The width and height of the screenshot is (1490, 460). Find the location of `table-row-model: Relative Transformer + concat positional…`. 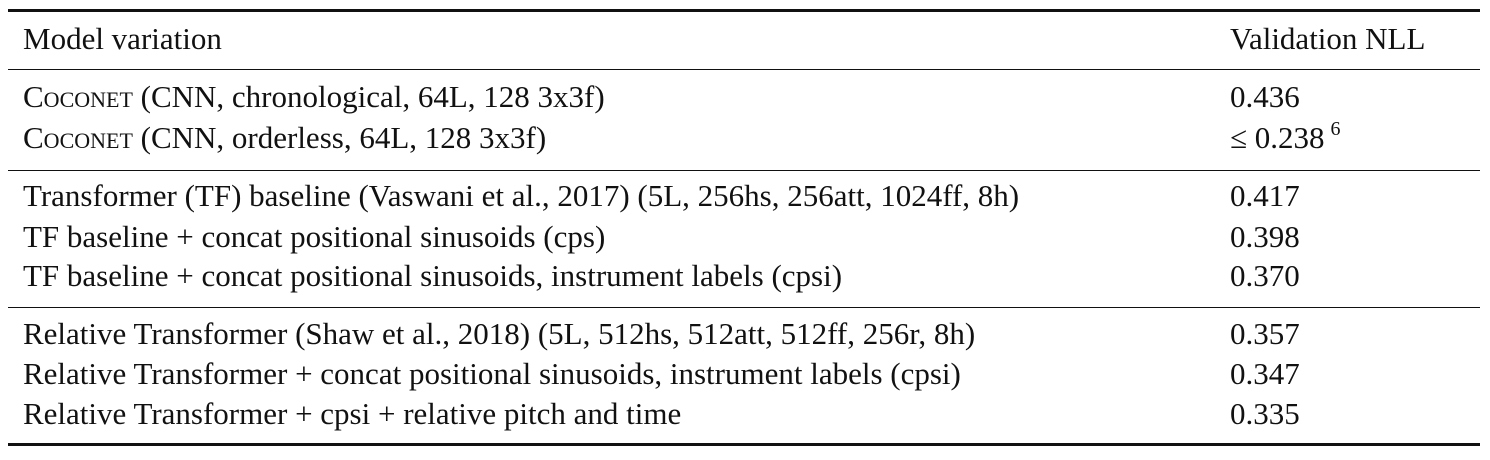

table-row-model: Relative Transformer + concat positional… is located at coordinates (492, 374).